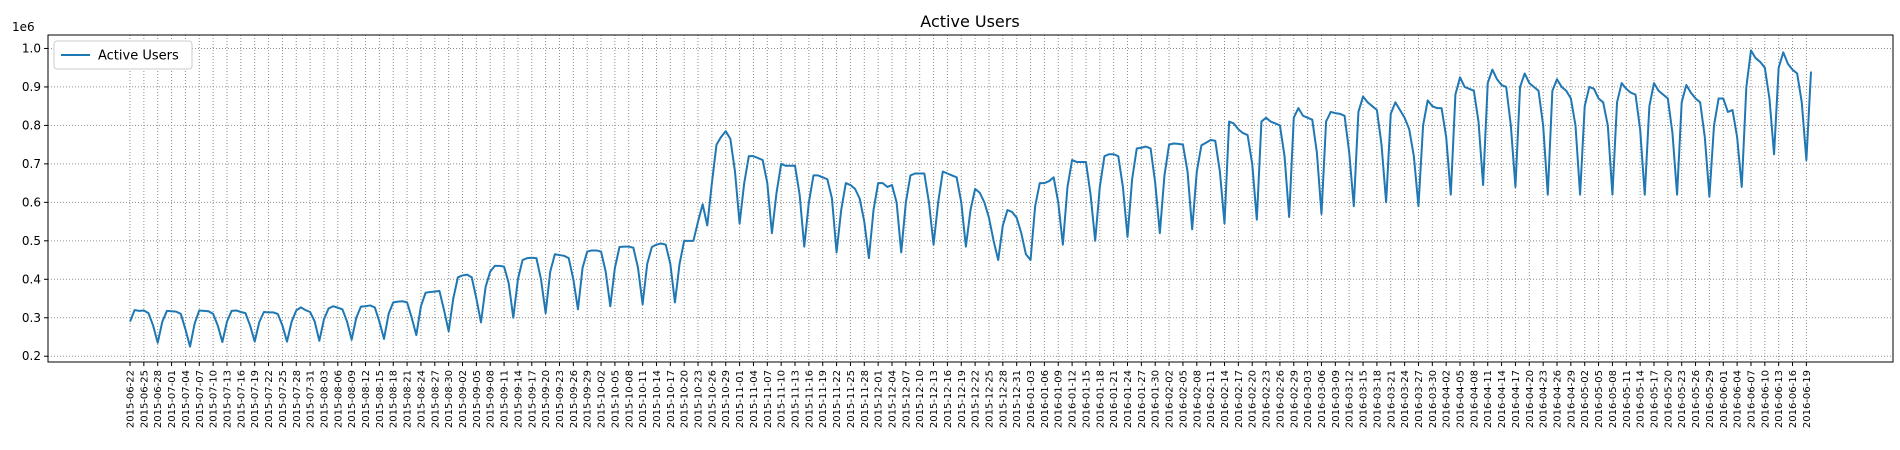 The width and height of the screenshot is (1900, 450). I want to click on y-tick-label: 0.3, so click(31, 318).